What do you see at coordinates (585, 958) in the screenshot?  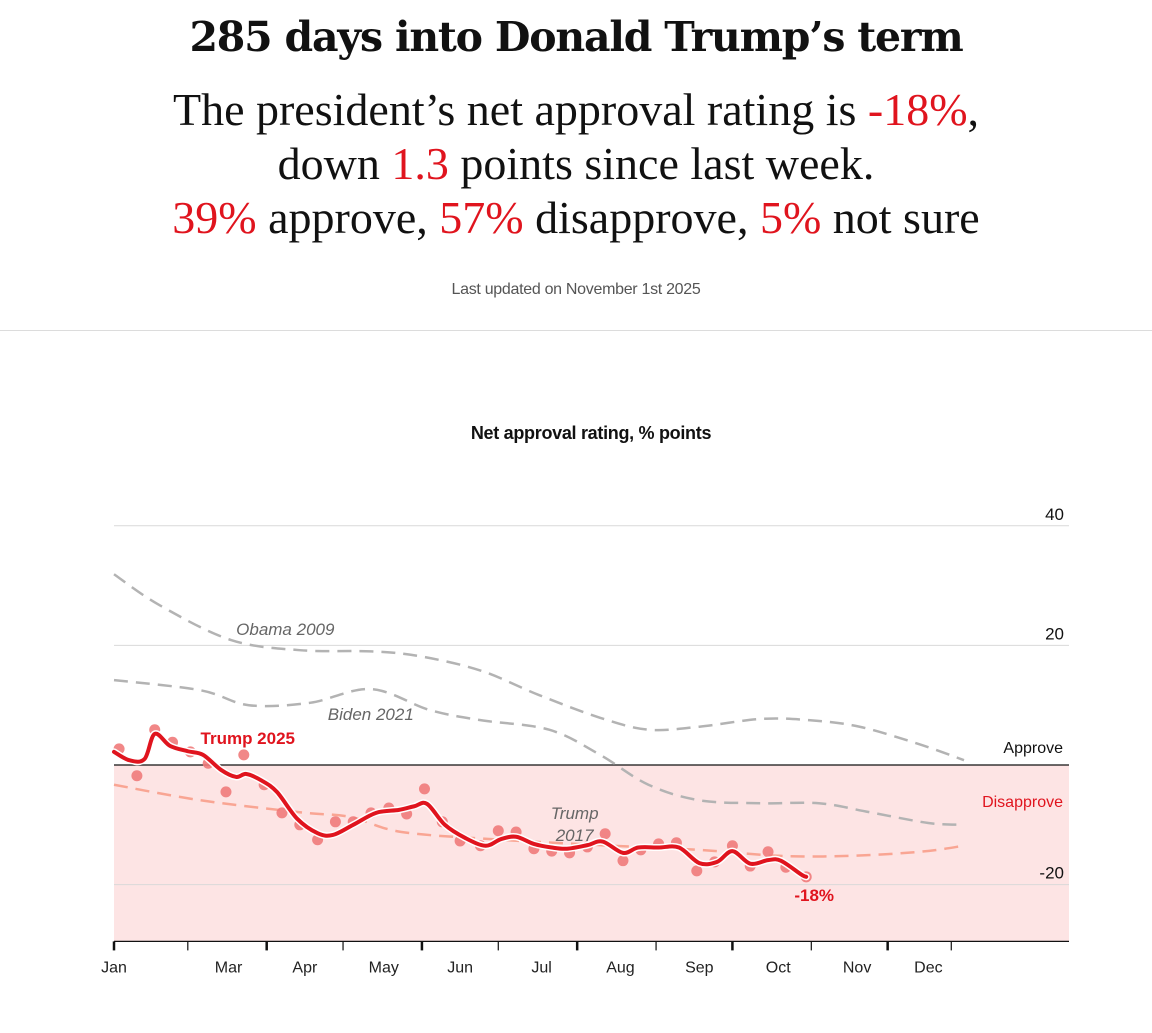 I see `x-axis-layer: Jan Mar Apr May Jun Jul Aug Sep Oct Nov Dec` at bounding box center [585, 958].